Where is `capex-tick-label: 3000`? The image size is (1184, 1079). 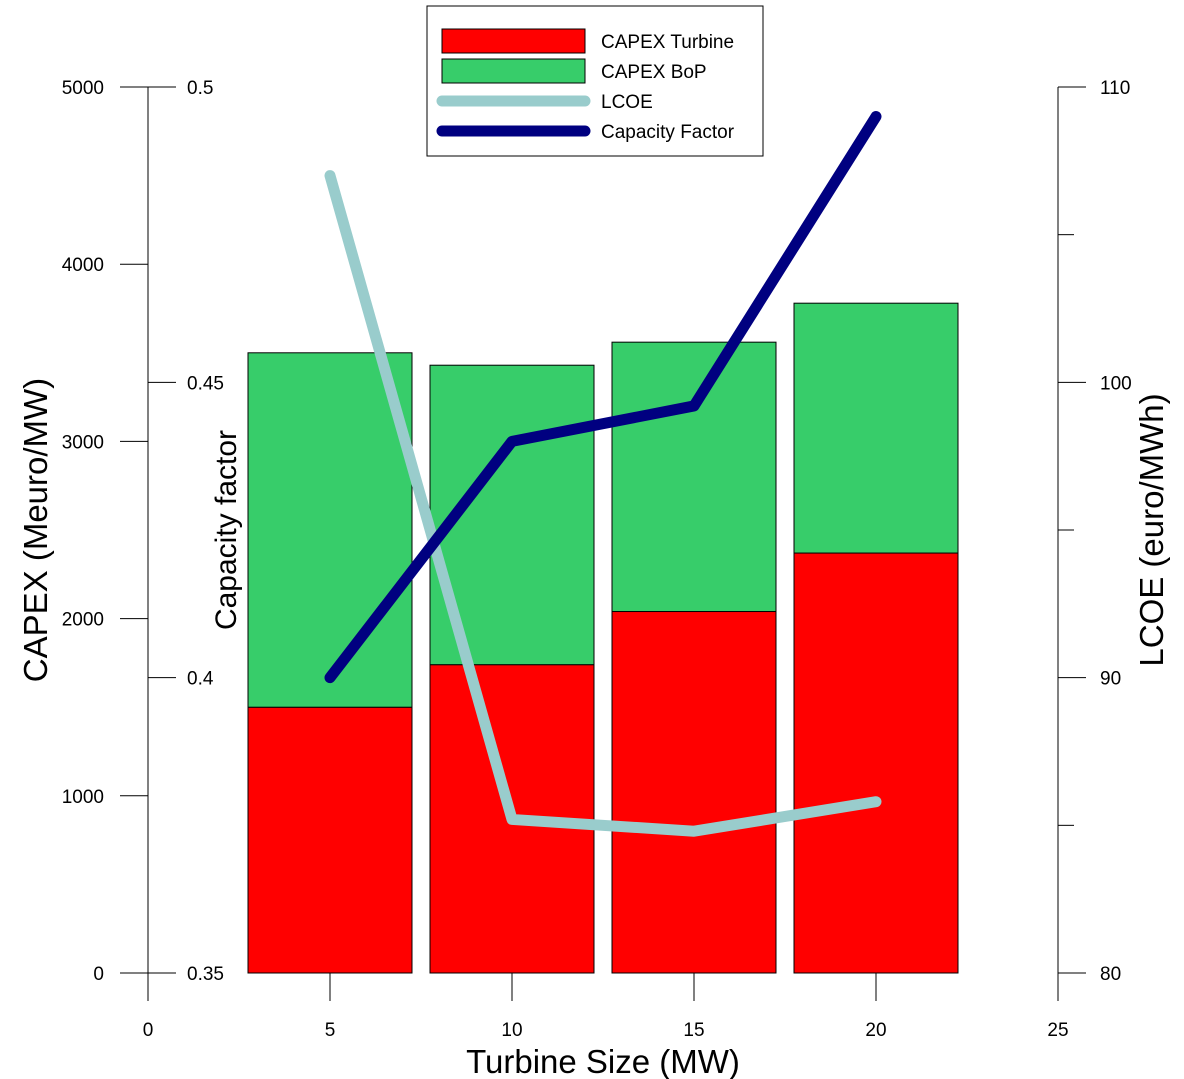 capex-tick-label: 3000 is located at coordinates (83, 442).